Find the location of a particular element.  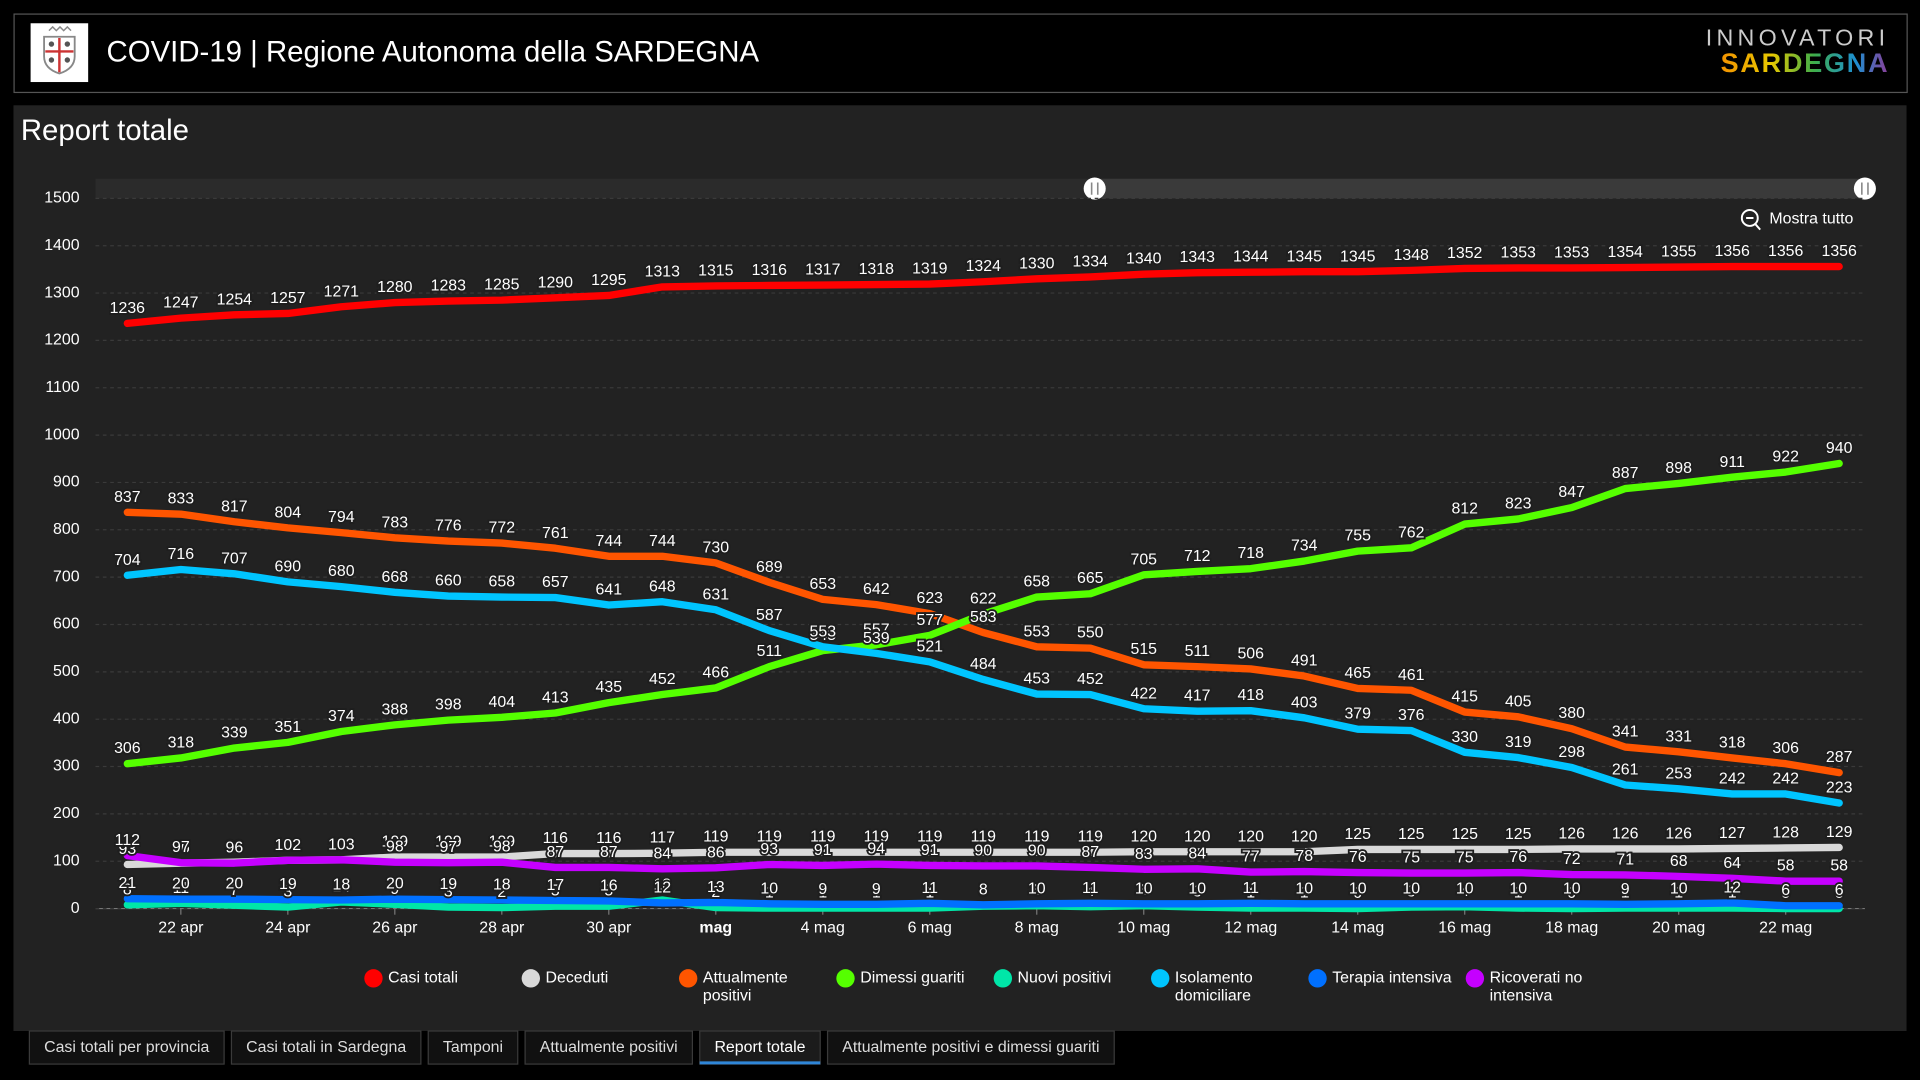

legend-label: Attualmente positivi is located at coordinates (747, 987).